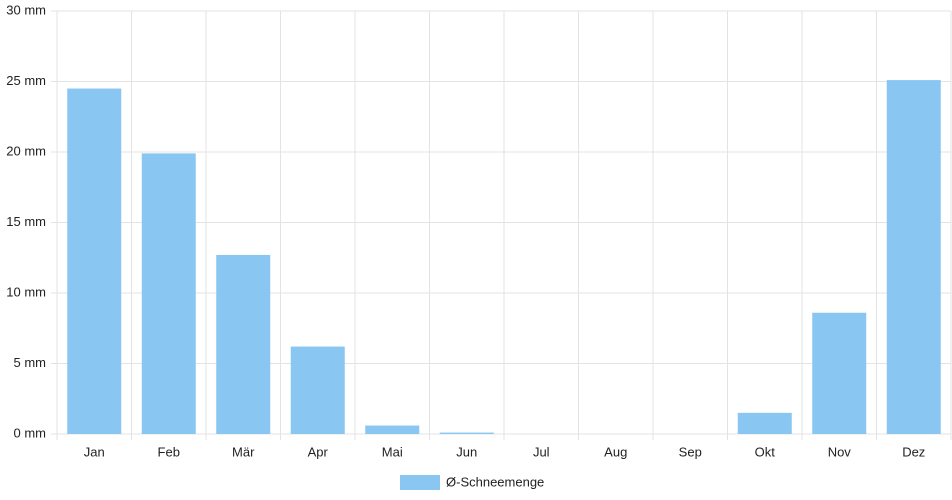 This screenshot has height=500, width=952. I want to click on x-tick-label: Feb, so click(169, 451).